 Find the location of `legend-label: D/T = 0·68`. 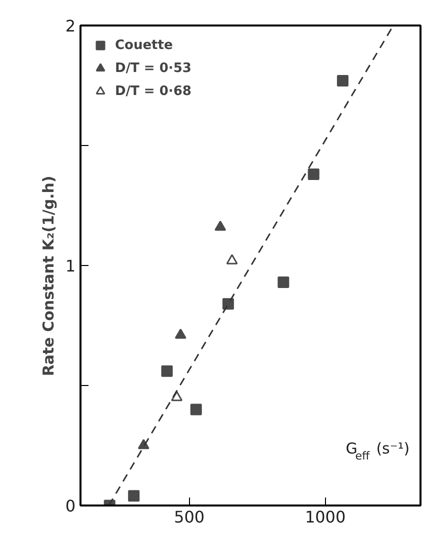

legend-label: D/T = 0·68 is located at coordinates (153, 91).